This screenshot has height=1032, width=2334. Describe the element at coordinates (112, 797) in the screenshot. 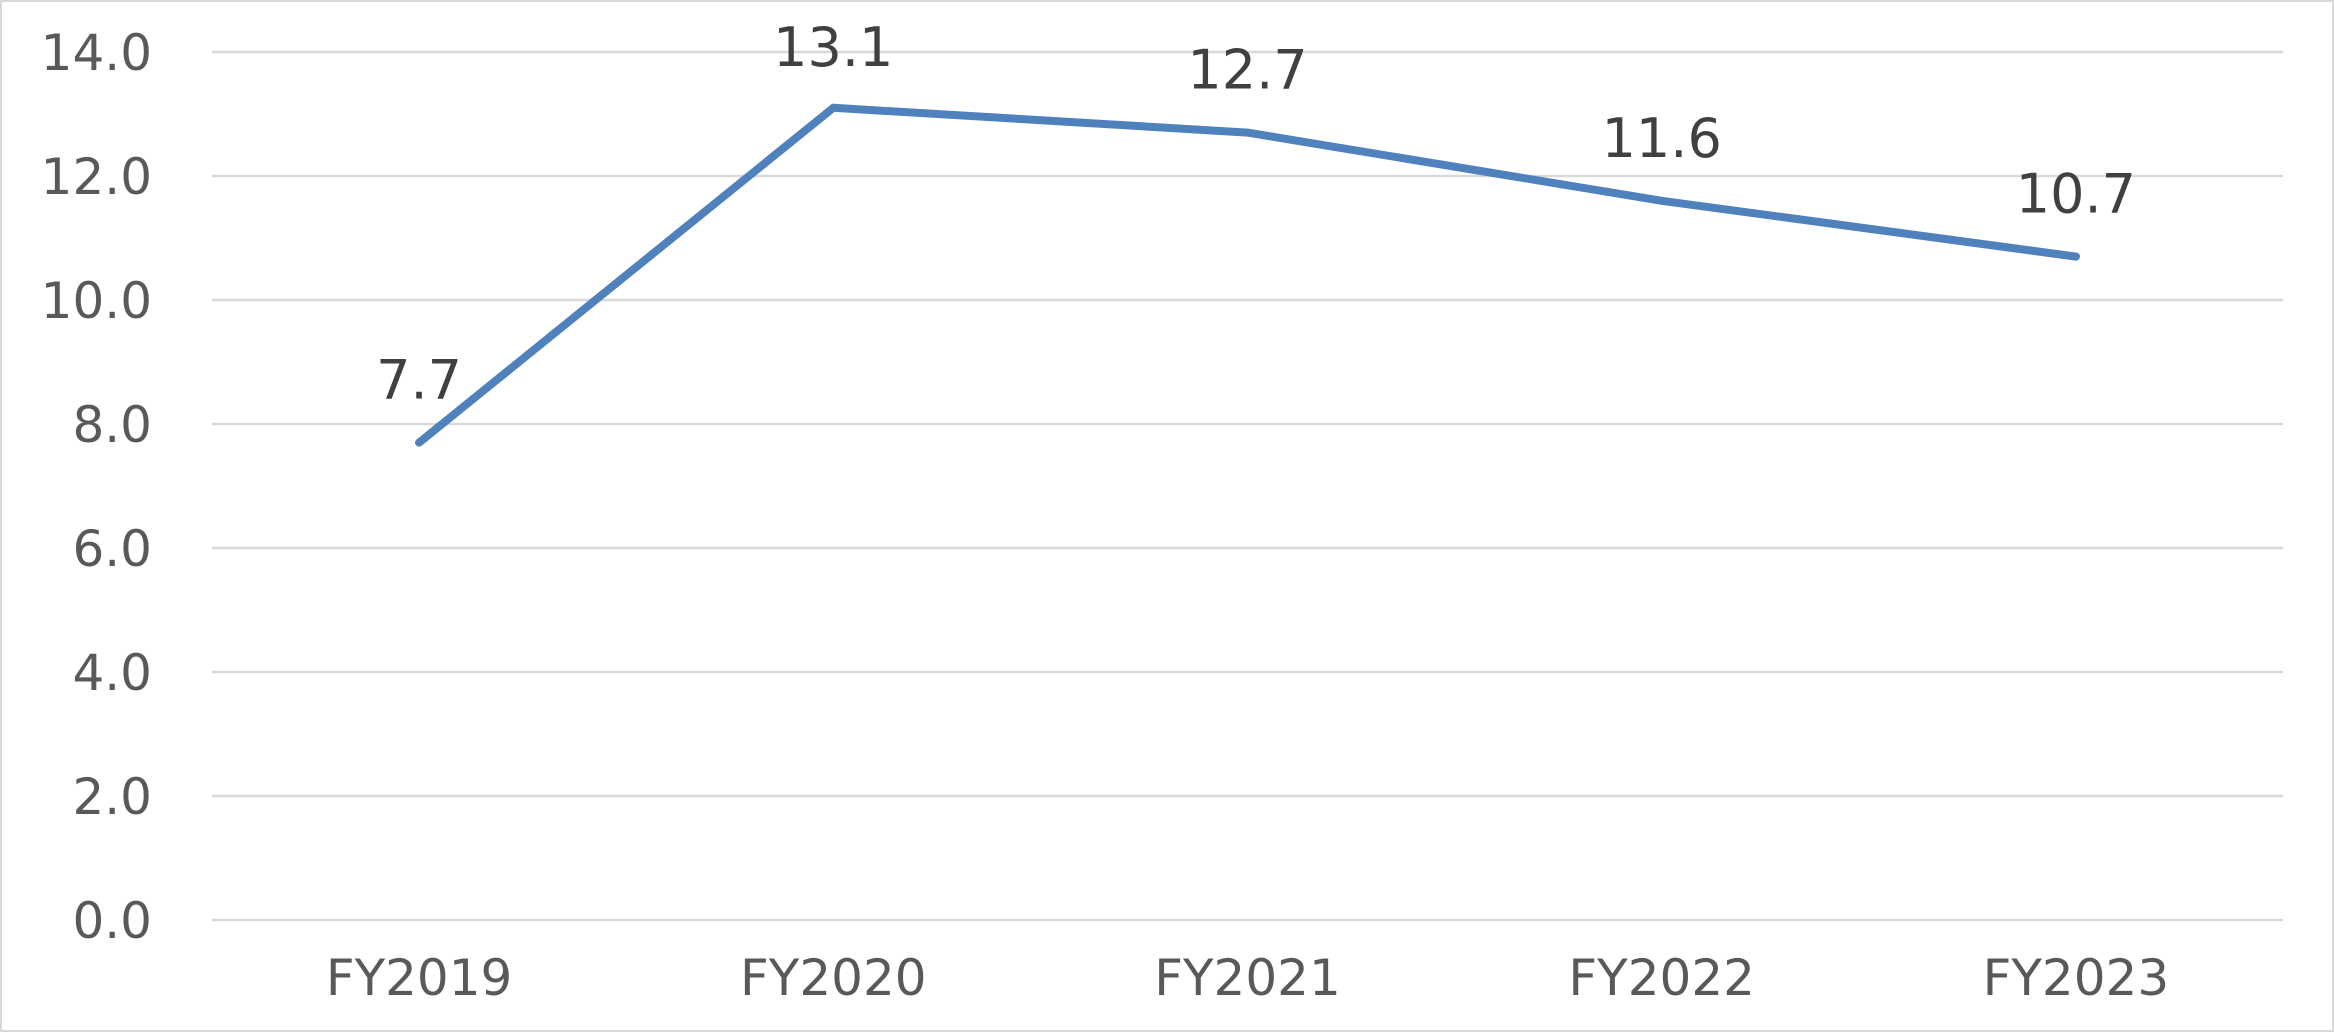

I see `y-tick-label: 2.0` at that location.